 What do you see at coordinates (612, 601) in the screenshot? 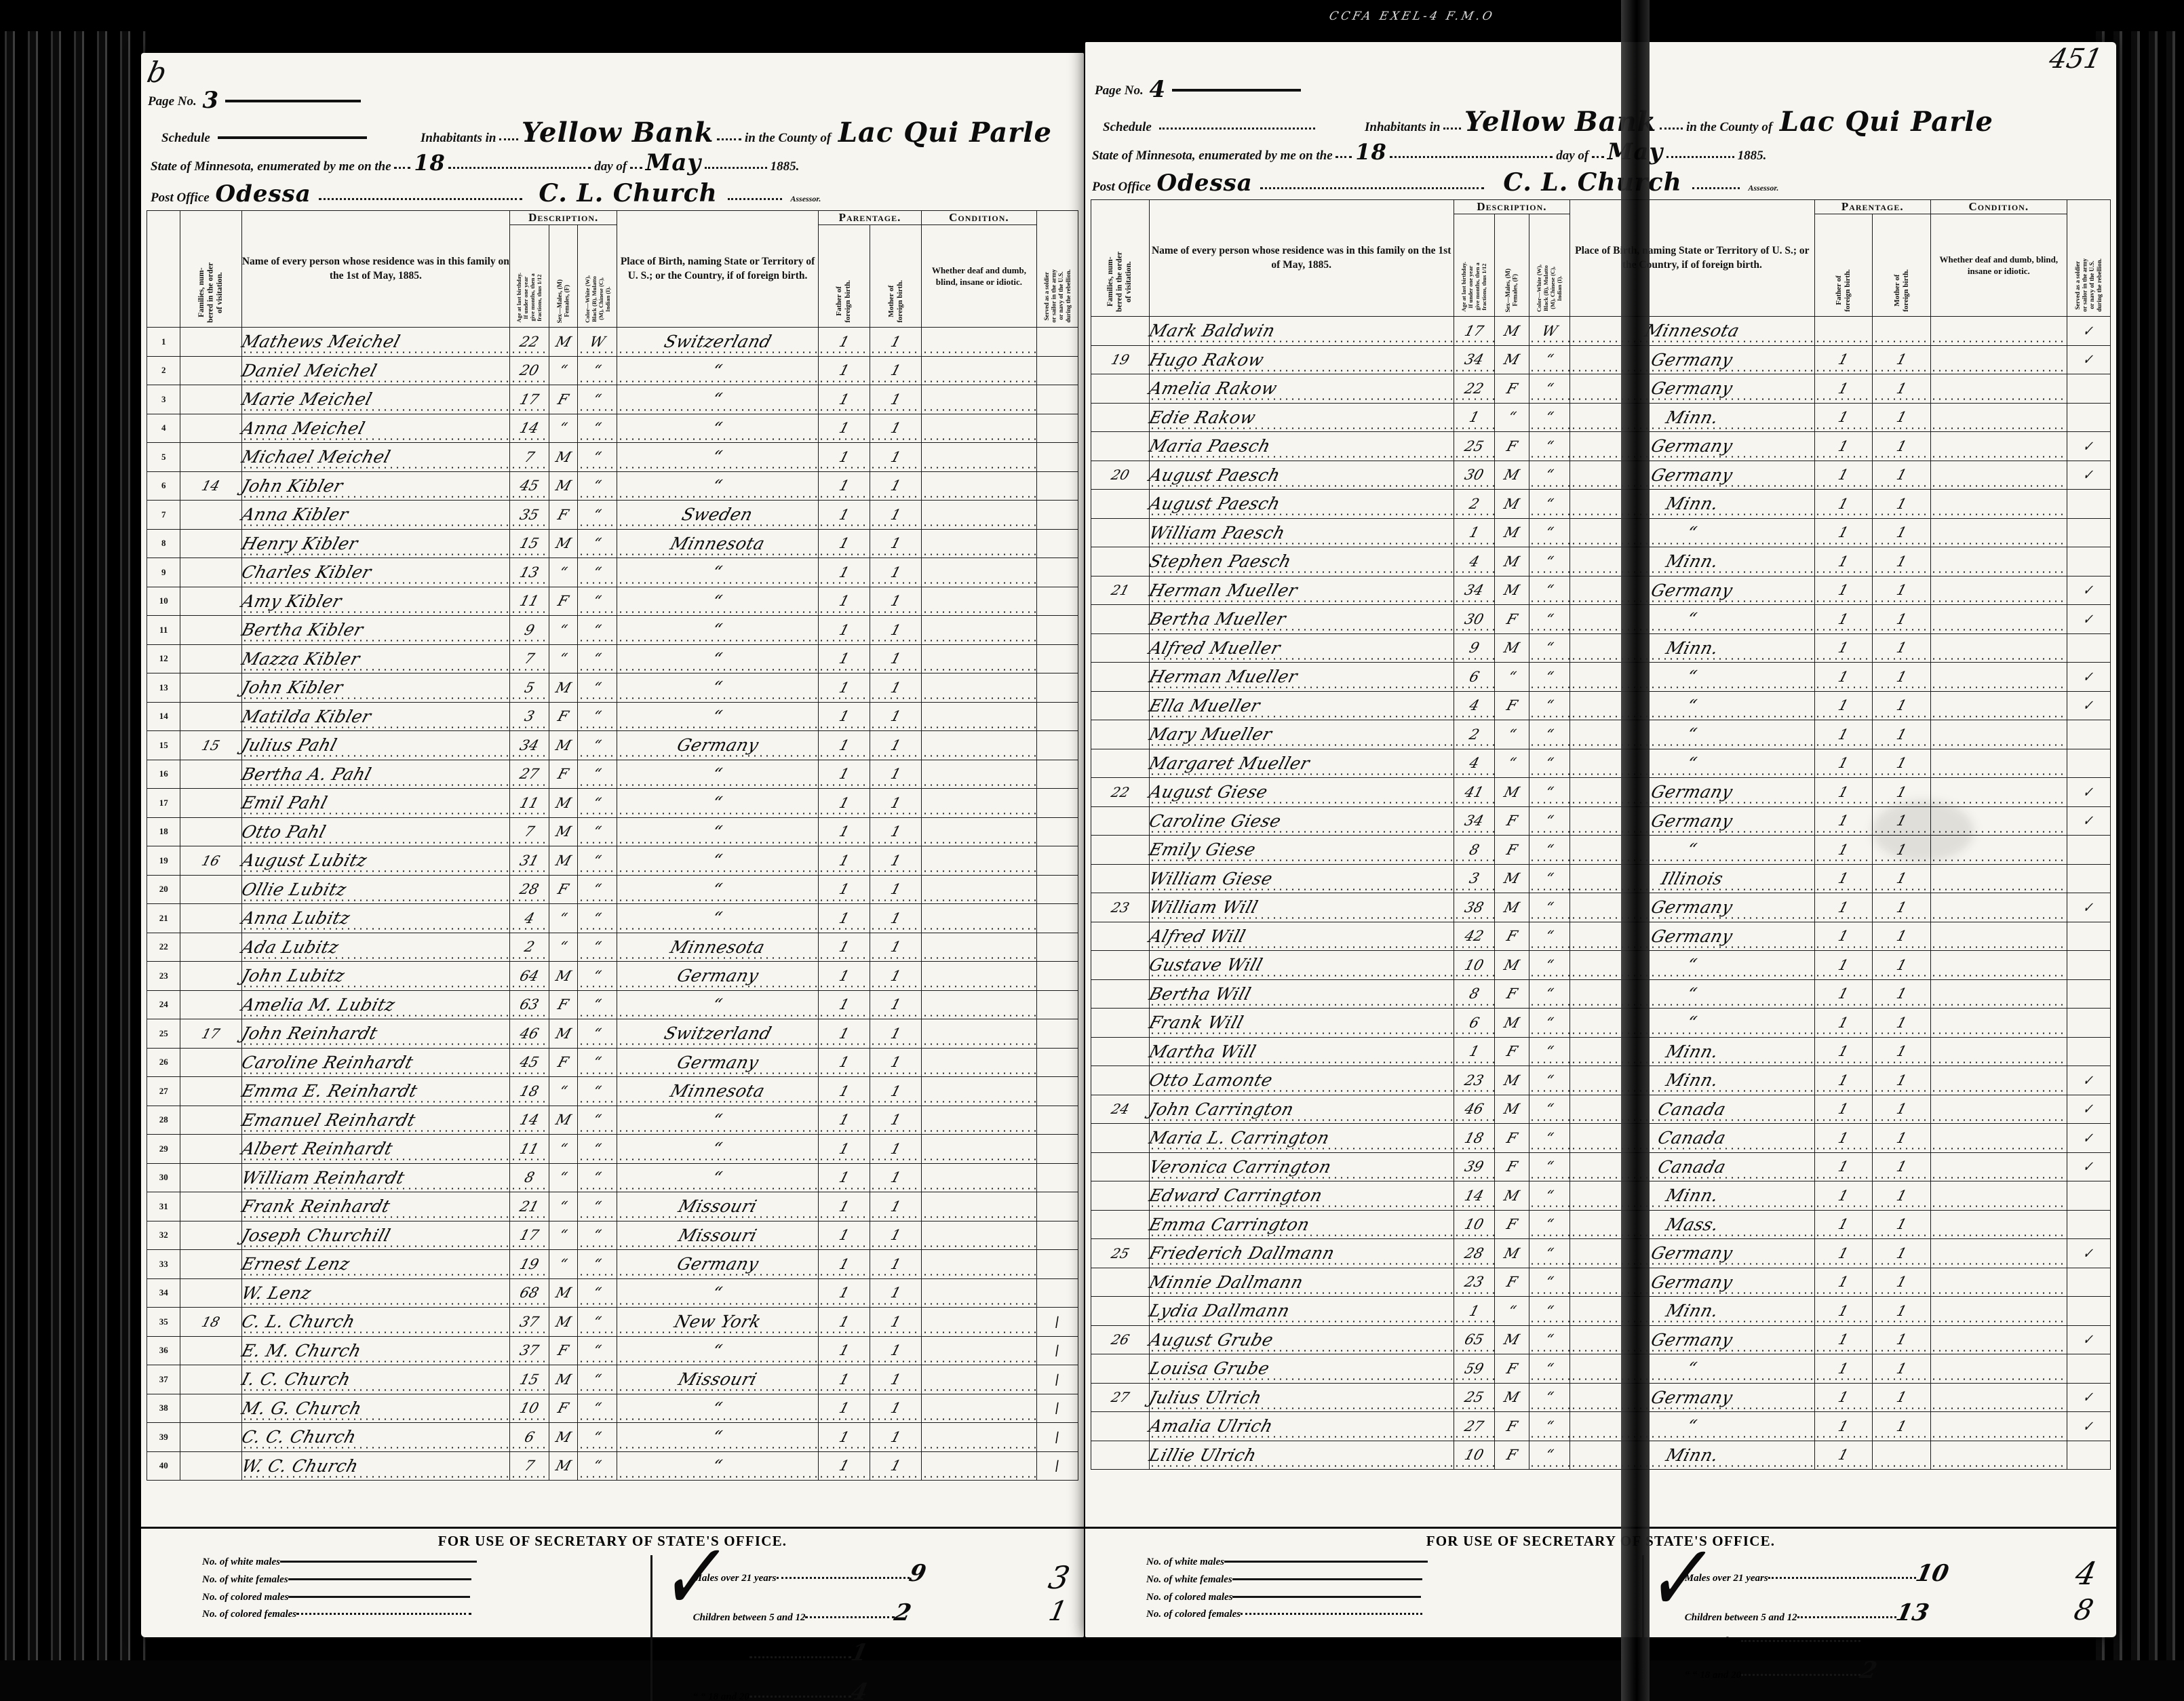
I see `table-row: 10 Amy Kibler 11 F ““1 1` at bounding box center [612, 601].